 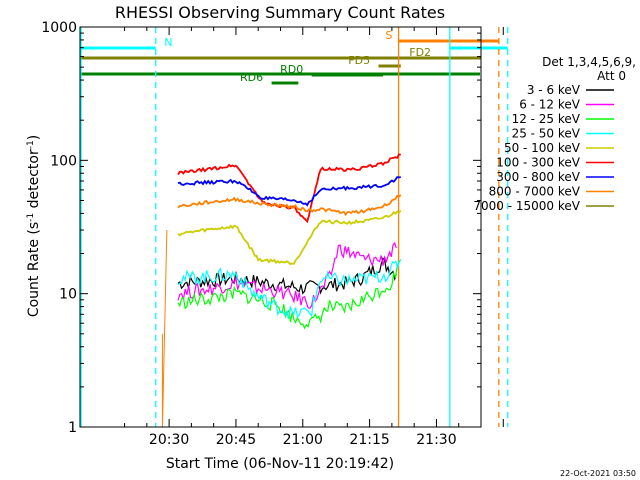 I want to click on legend-entry-label: 25 - 50 keV, so click(x=546, y=134).